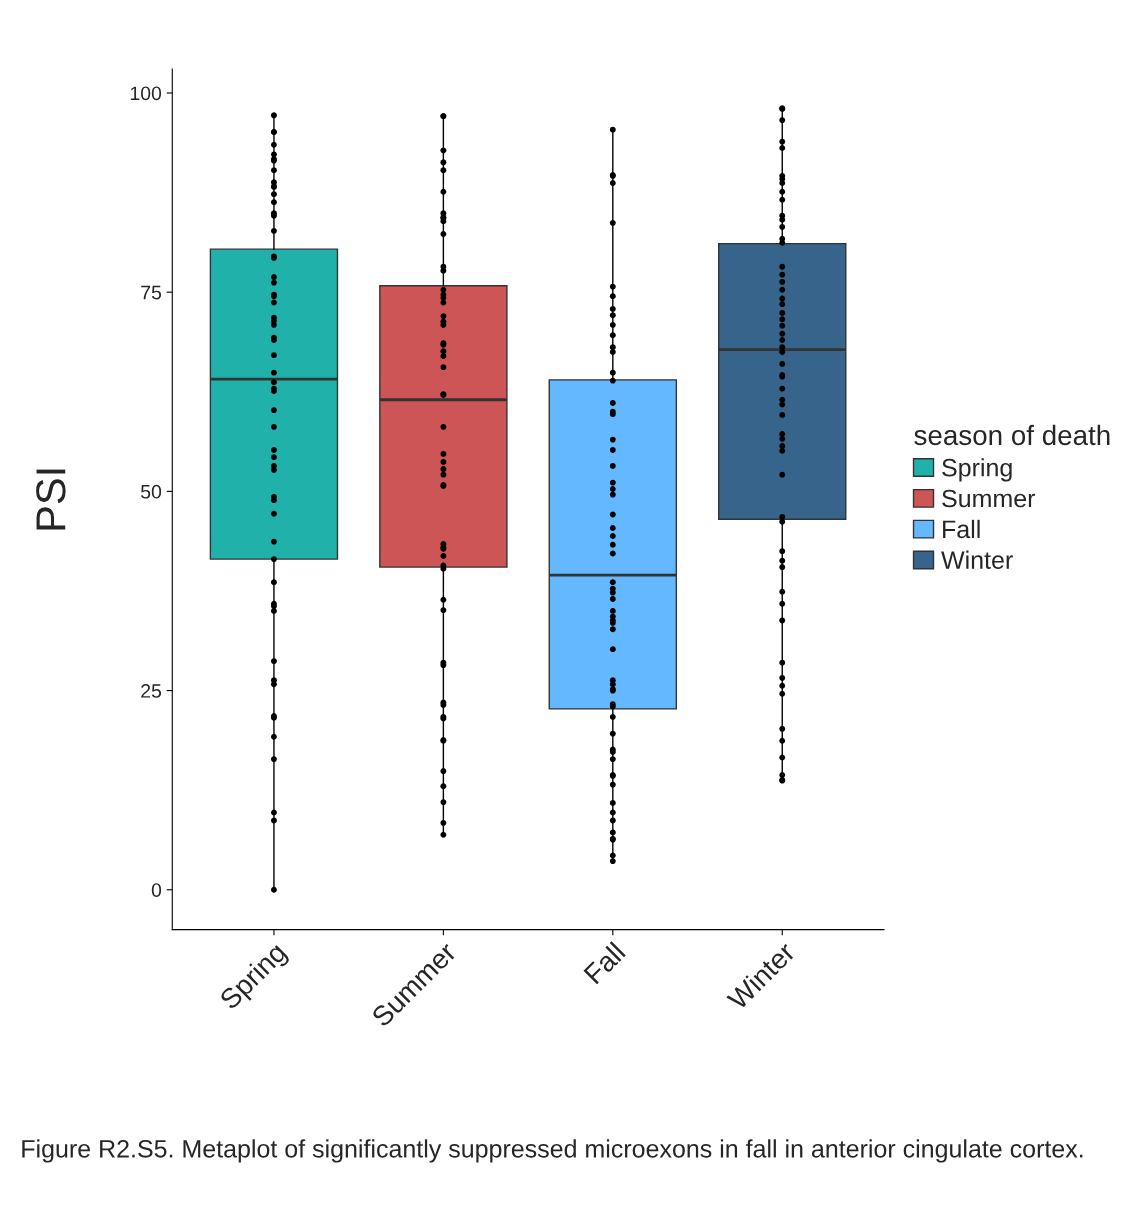 This screenshot has height=1212, width=1126. I want to click on y-tick-label: 25, so click(151, 691).